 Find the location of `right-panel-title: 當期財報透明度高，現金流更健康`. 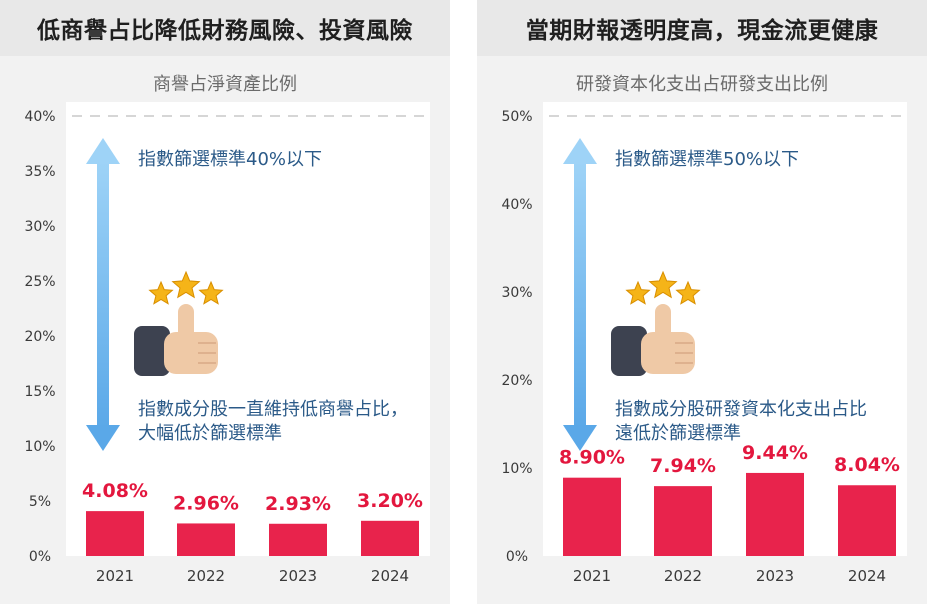

right-panel-title: 當期財報透明度高，現金流更健康 is located at coordinates (702, 31).